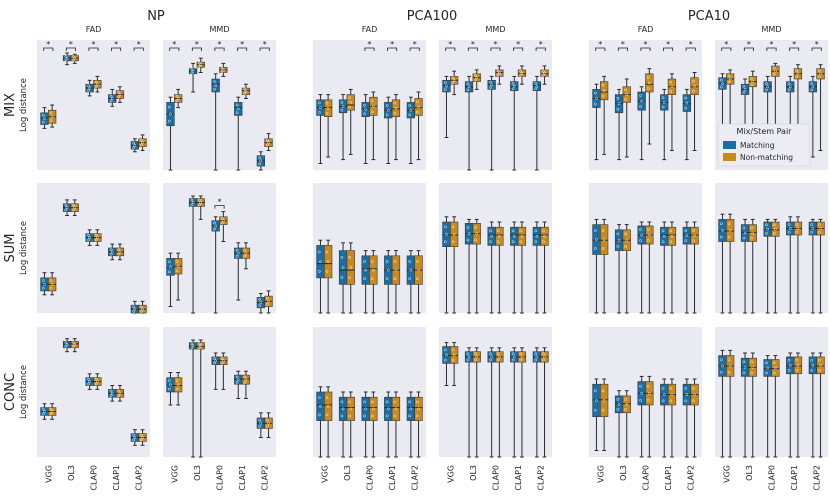 This screenshot has width=830, height=498. What do you see at coordinates (415, 478) in the screenshot?
I see `x-tick-label-clap2: CLAP2` at bounding box center [415, 478].